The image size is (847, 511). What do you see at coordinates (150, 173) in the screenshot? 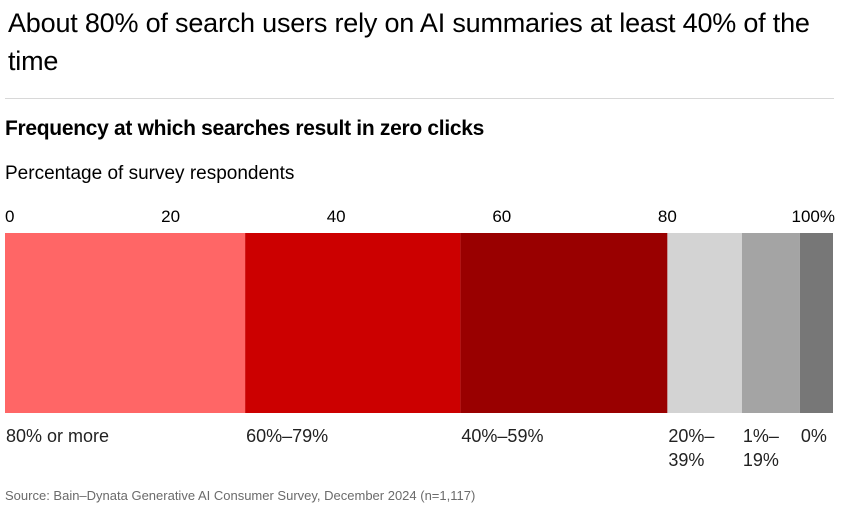
I see `axis-label: Percentage of survey respondents` at bounding box center [150, 173].